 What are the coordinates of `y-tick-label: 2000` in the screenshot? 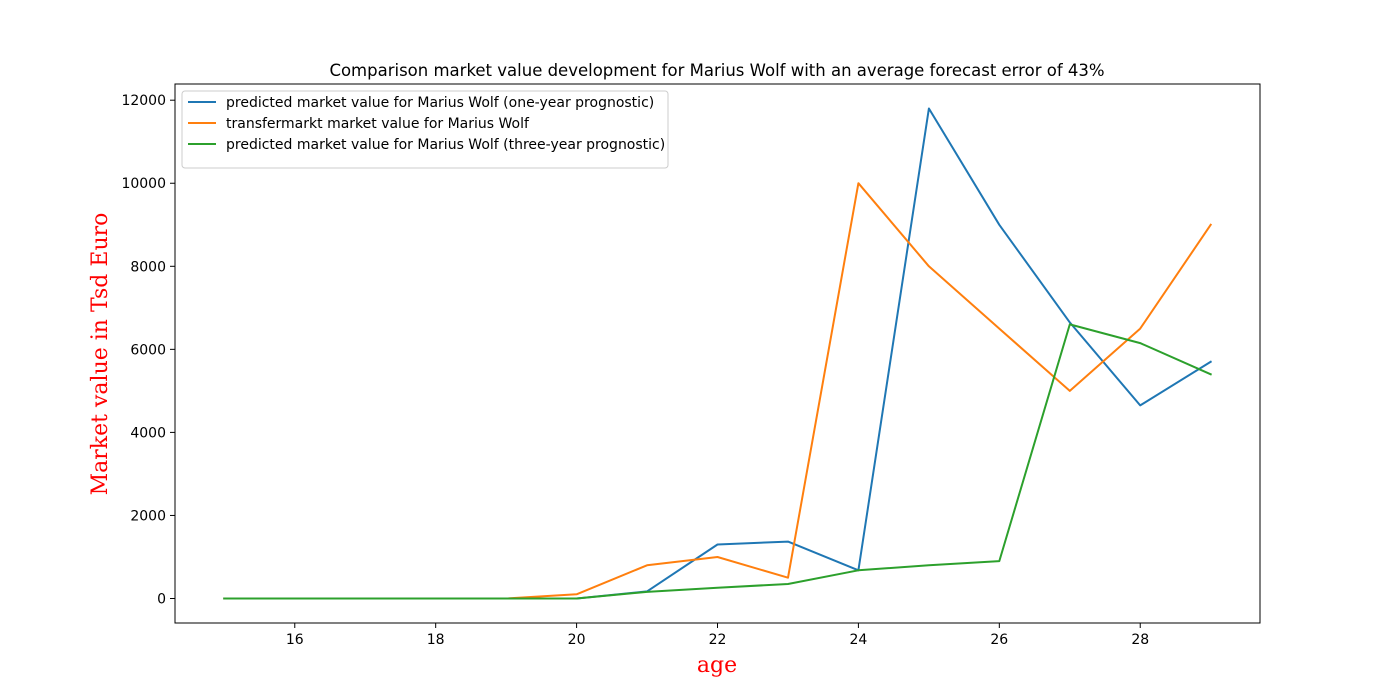 It's located at (148, 516).